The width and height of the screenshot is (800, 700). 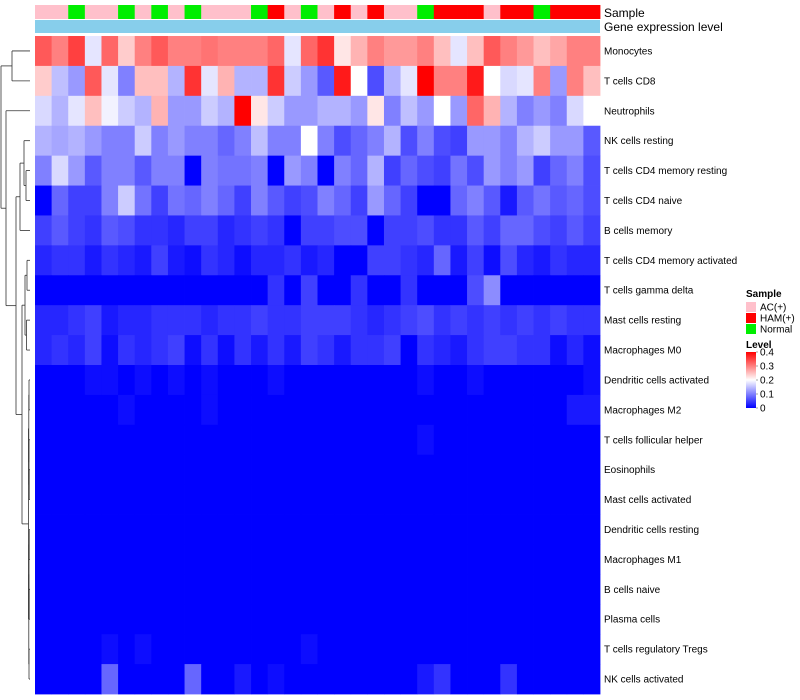 I want to click on row-label: Mast cells activated, so click(x=647, y=500).